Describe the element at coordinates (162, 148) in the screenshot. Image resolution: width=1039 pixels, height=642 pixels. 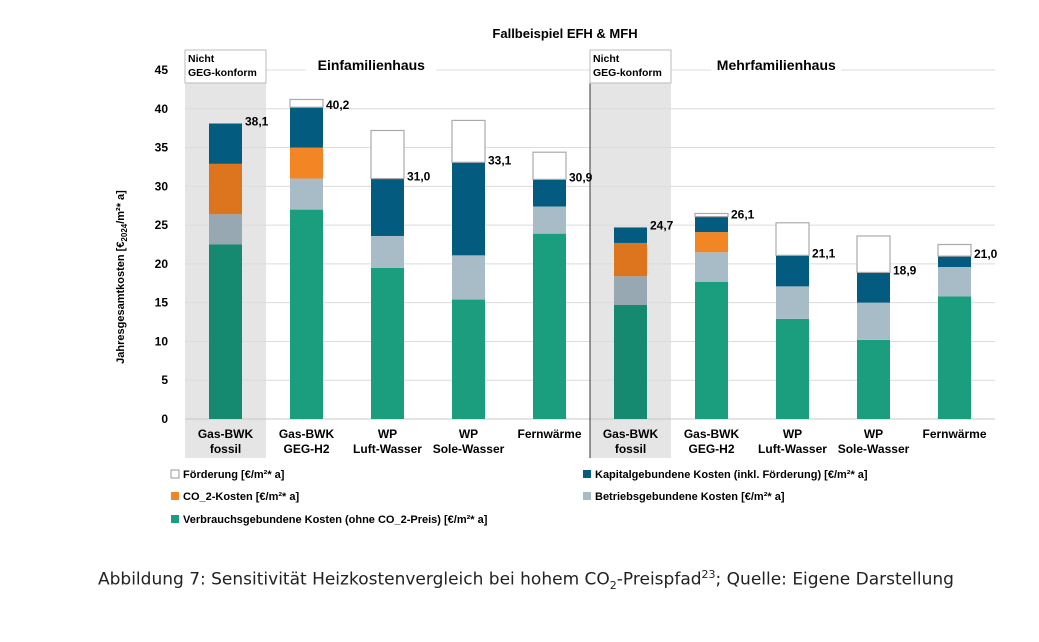
I see `y-tick-label: 35` at that location.